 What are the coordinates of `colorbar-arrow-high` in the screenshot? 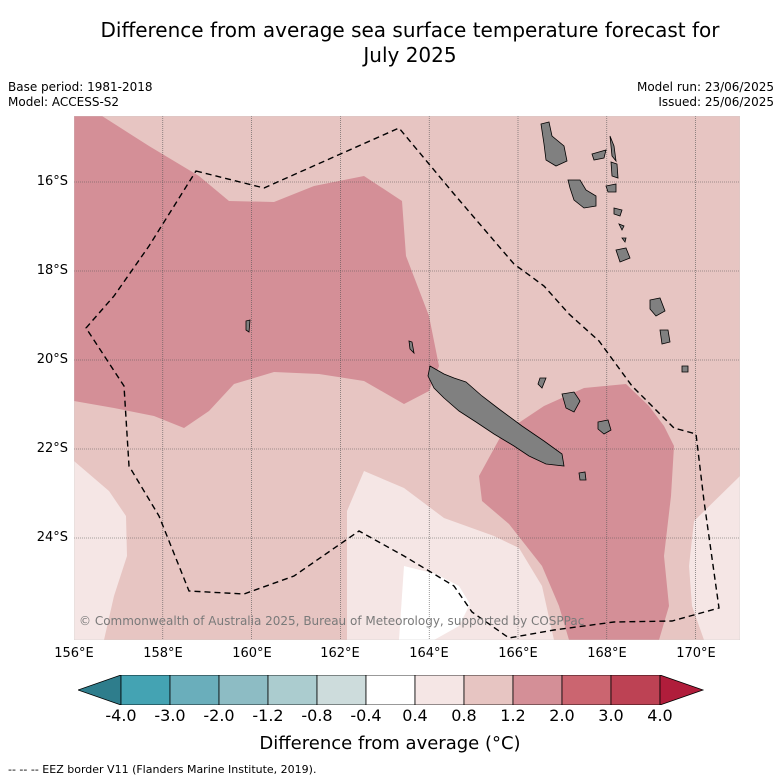 It's located at (682, 690).